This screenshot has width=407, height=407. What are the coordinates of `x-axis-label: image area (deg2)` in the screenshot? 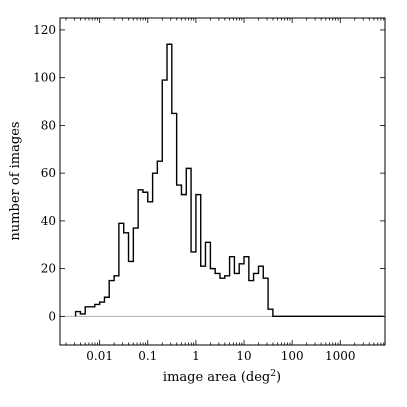 It's located at (222, 377).